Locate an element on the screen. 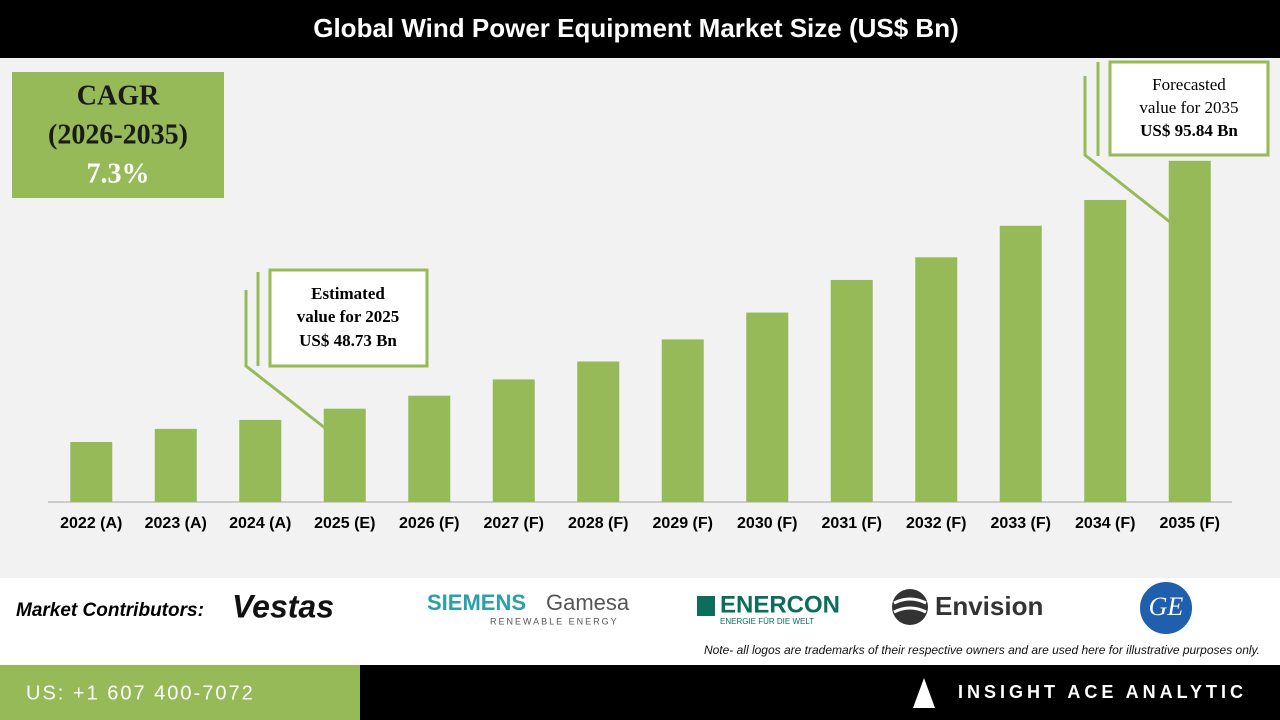  cagr-value: 7.3% is located at coordinates (118, 173).